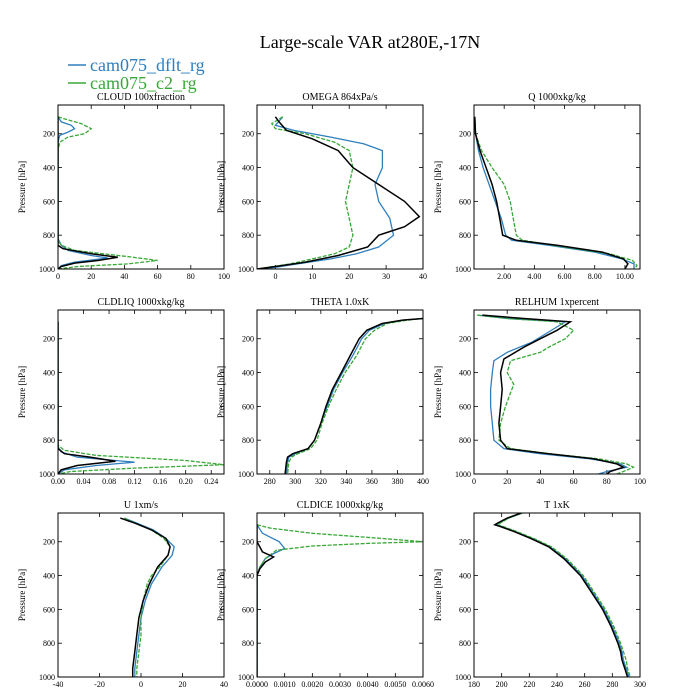  Describe the element at coordinates (211, 481) in the screenshot. I see `x-tick-label: 0.24` at that location.